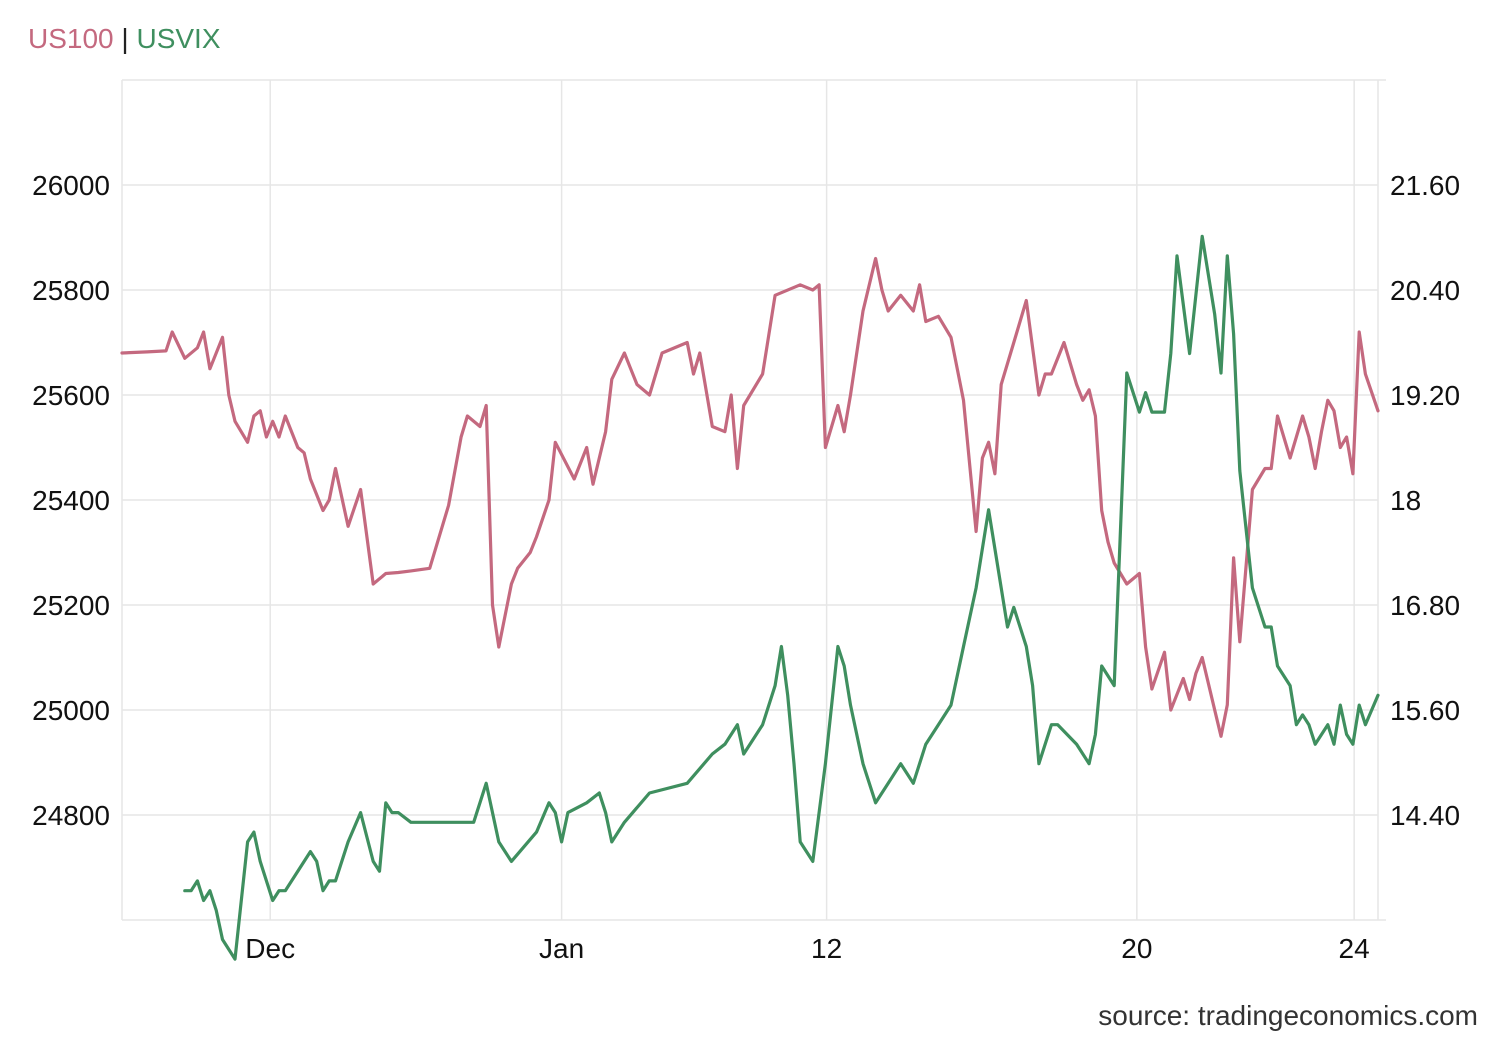 The image size is (1500, 1040). Describe the element at coordinates (71, 710) in the screenshot. I see `left-tick-label: 25000` at that location.